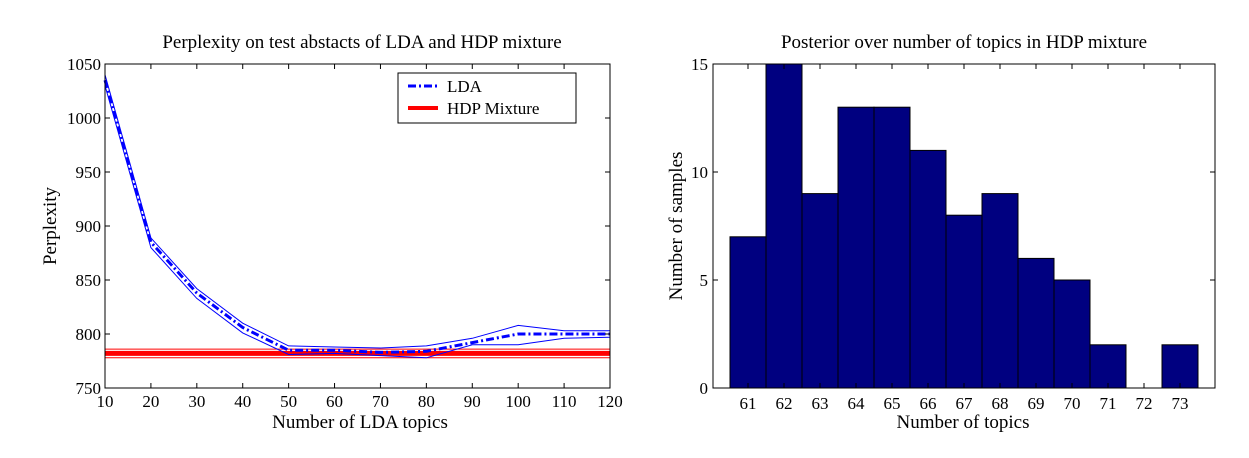 The width and height of the screenshot is (1249, 458). Describe the element at coordinates (610, 401) in the screenshot. I see `x-tick-label: 120` at that location.